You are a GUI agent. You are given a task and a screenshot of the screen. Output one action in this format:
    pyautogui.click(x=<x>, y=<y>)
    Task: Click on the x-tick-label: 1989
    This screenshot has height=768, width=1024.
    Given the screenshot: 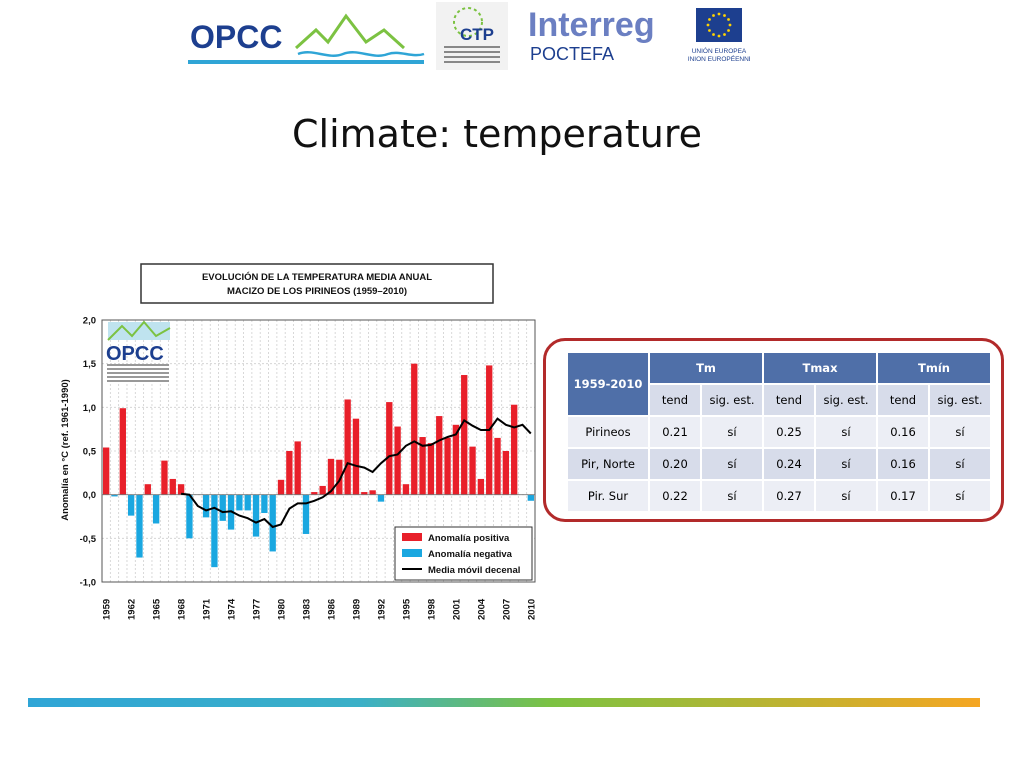 What is the action you would take?
    pyautogui.click(x=357, y=609)
    